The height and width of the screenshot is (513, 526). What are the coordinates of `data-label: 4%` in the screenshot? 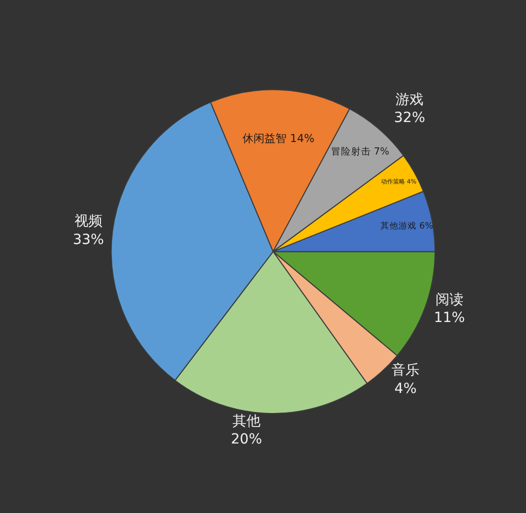 It's located at (405, 388).